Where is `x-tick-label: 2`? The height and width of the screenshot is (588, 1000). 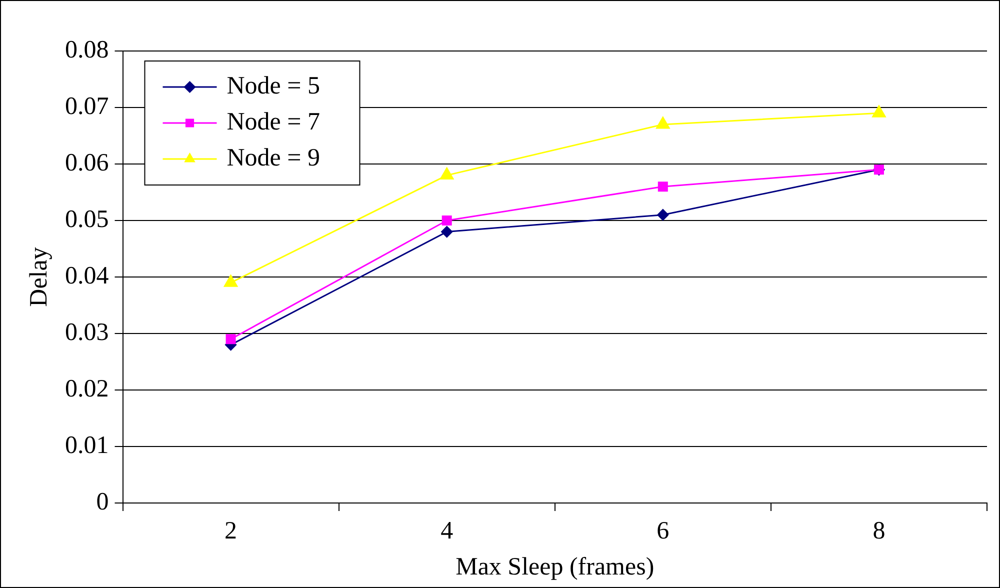
x-tick-label: 2 is located at coordinates (231, 531).